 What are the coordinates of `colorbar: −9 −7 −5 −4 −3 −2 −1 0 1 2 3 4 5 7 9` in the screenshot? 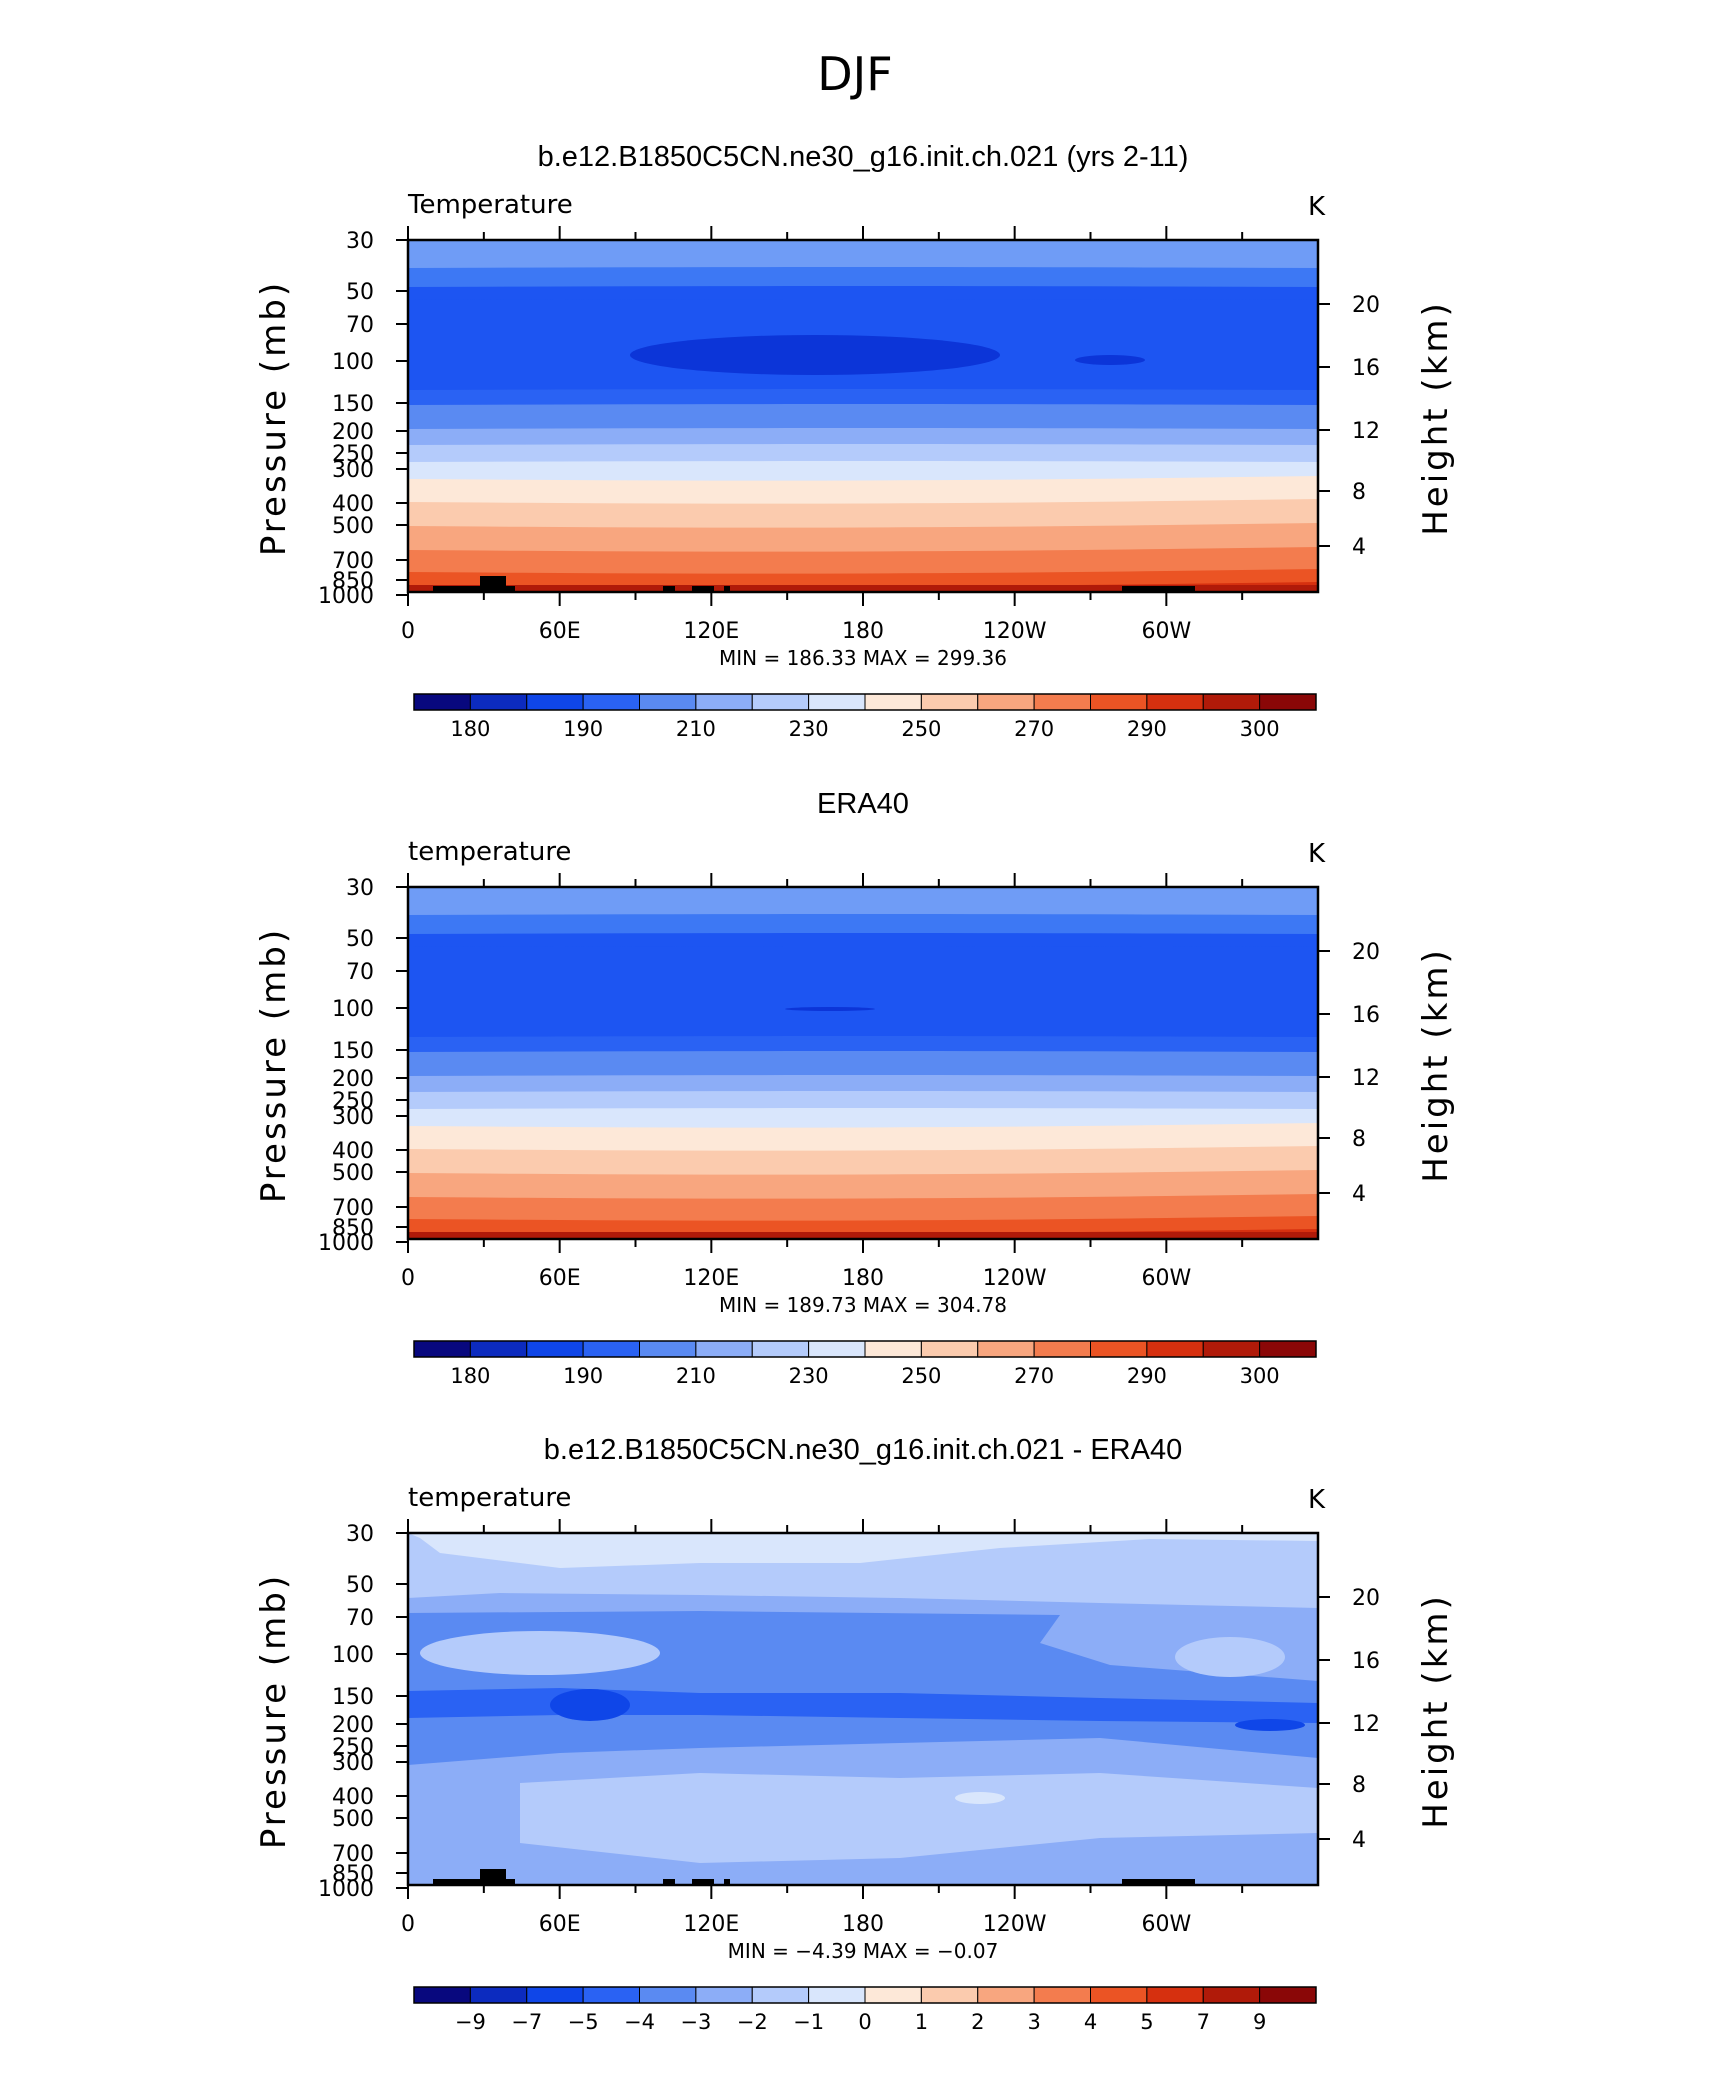 It's located at (865, 2010).